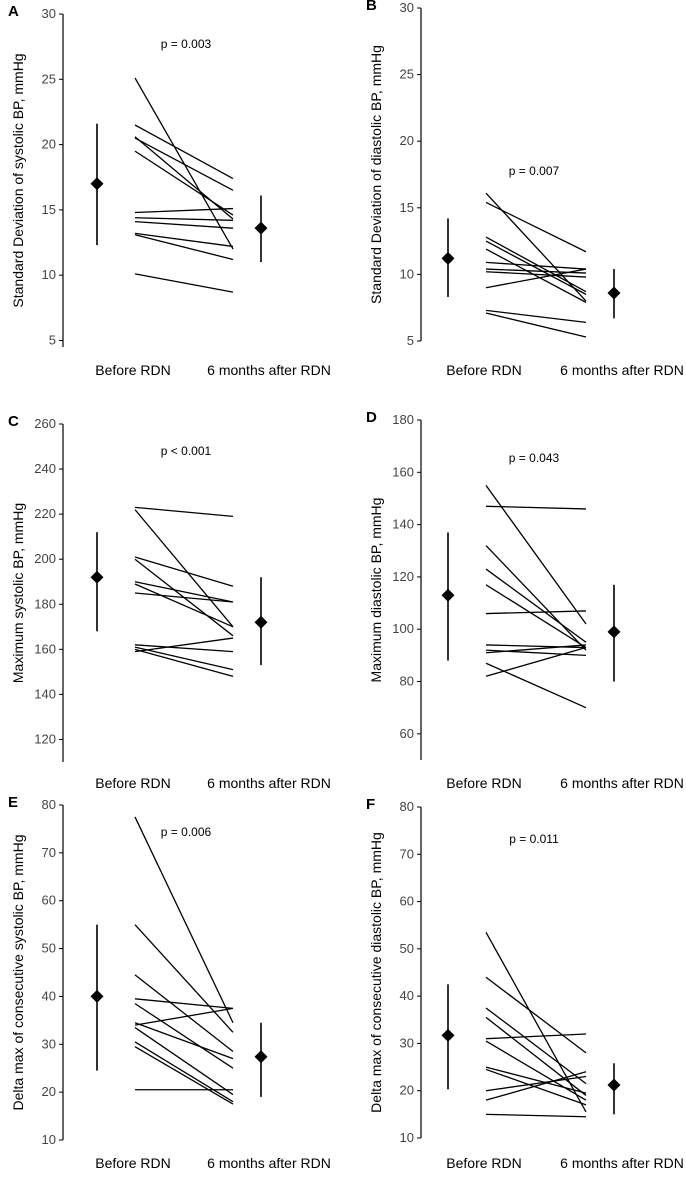  Describe the element at coordinates (13, 421) in the screenshot. I see `panel-letter: C` at that location.